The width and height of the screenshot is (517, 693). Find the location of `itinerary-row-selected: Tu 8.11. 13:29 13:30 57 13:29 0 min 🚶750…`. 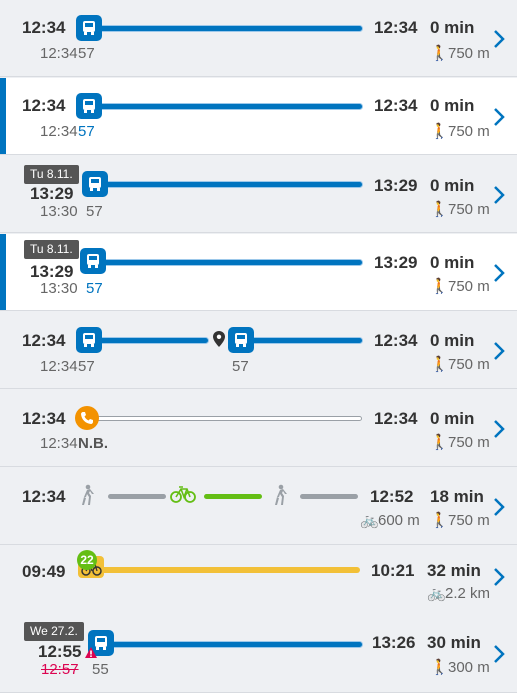

itinerary-row-selected: Tu 8.11. 13:29 13:30 57 13:29 0 min 🚶750… is located at coordinates (258, 272).